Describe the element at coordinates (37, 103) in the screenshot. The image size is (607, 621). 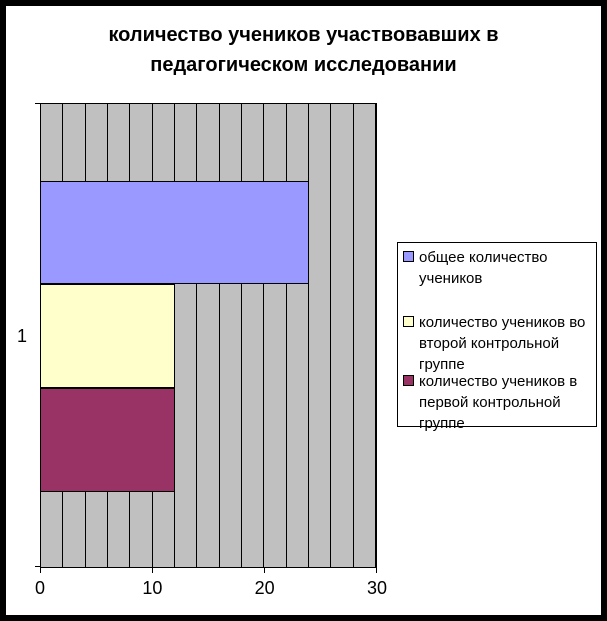
I see `y-axis-tick-top` at that location.